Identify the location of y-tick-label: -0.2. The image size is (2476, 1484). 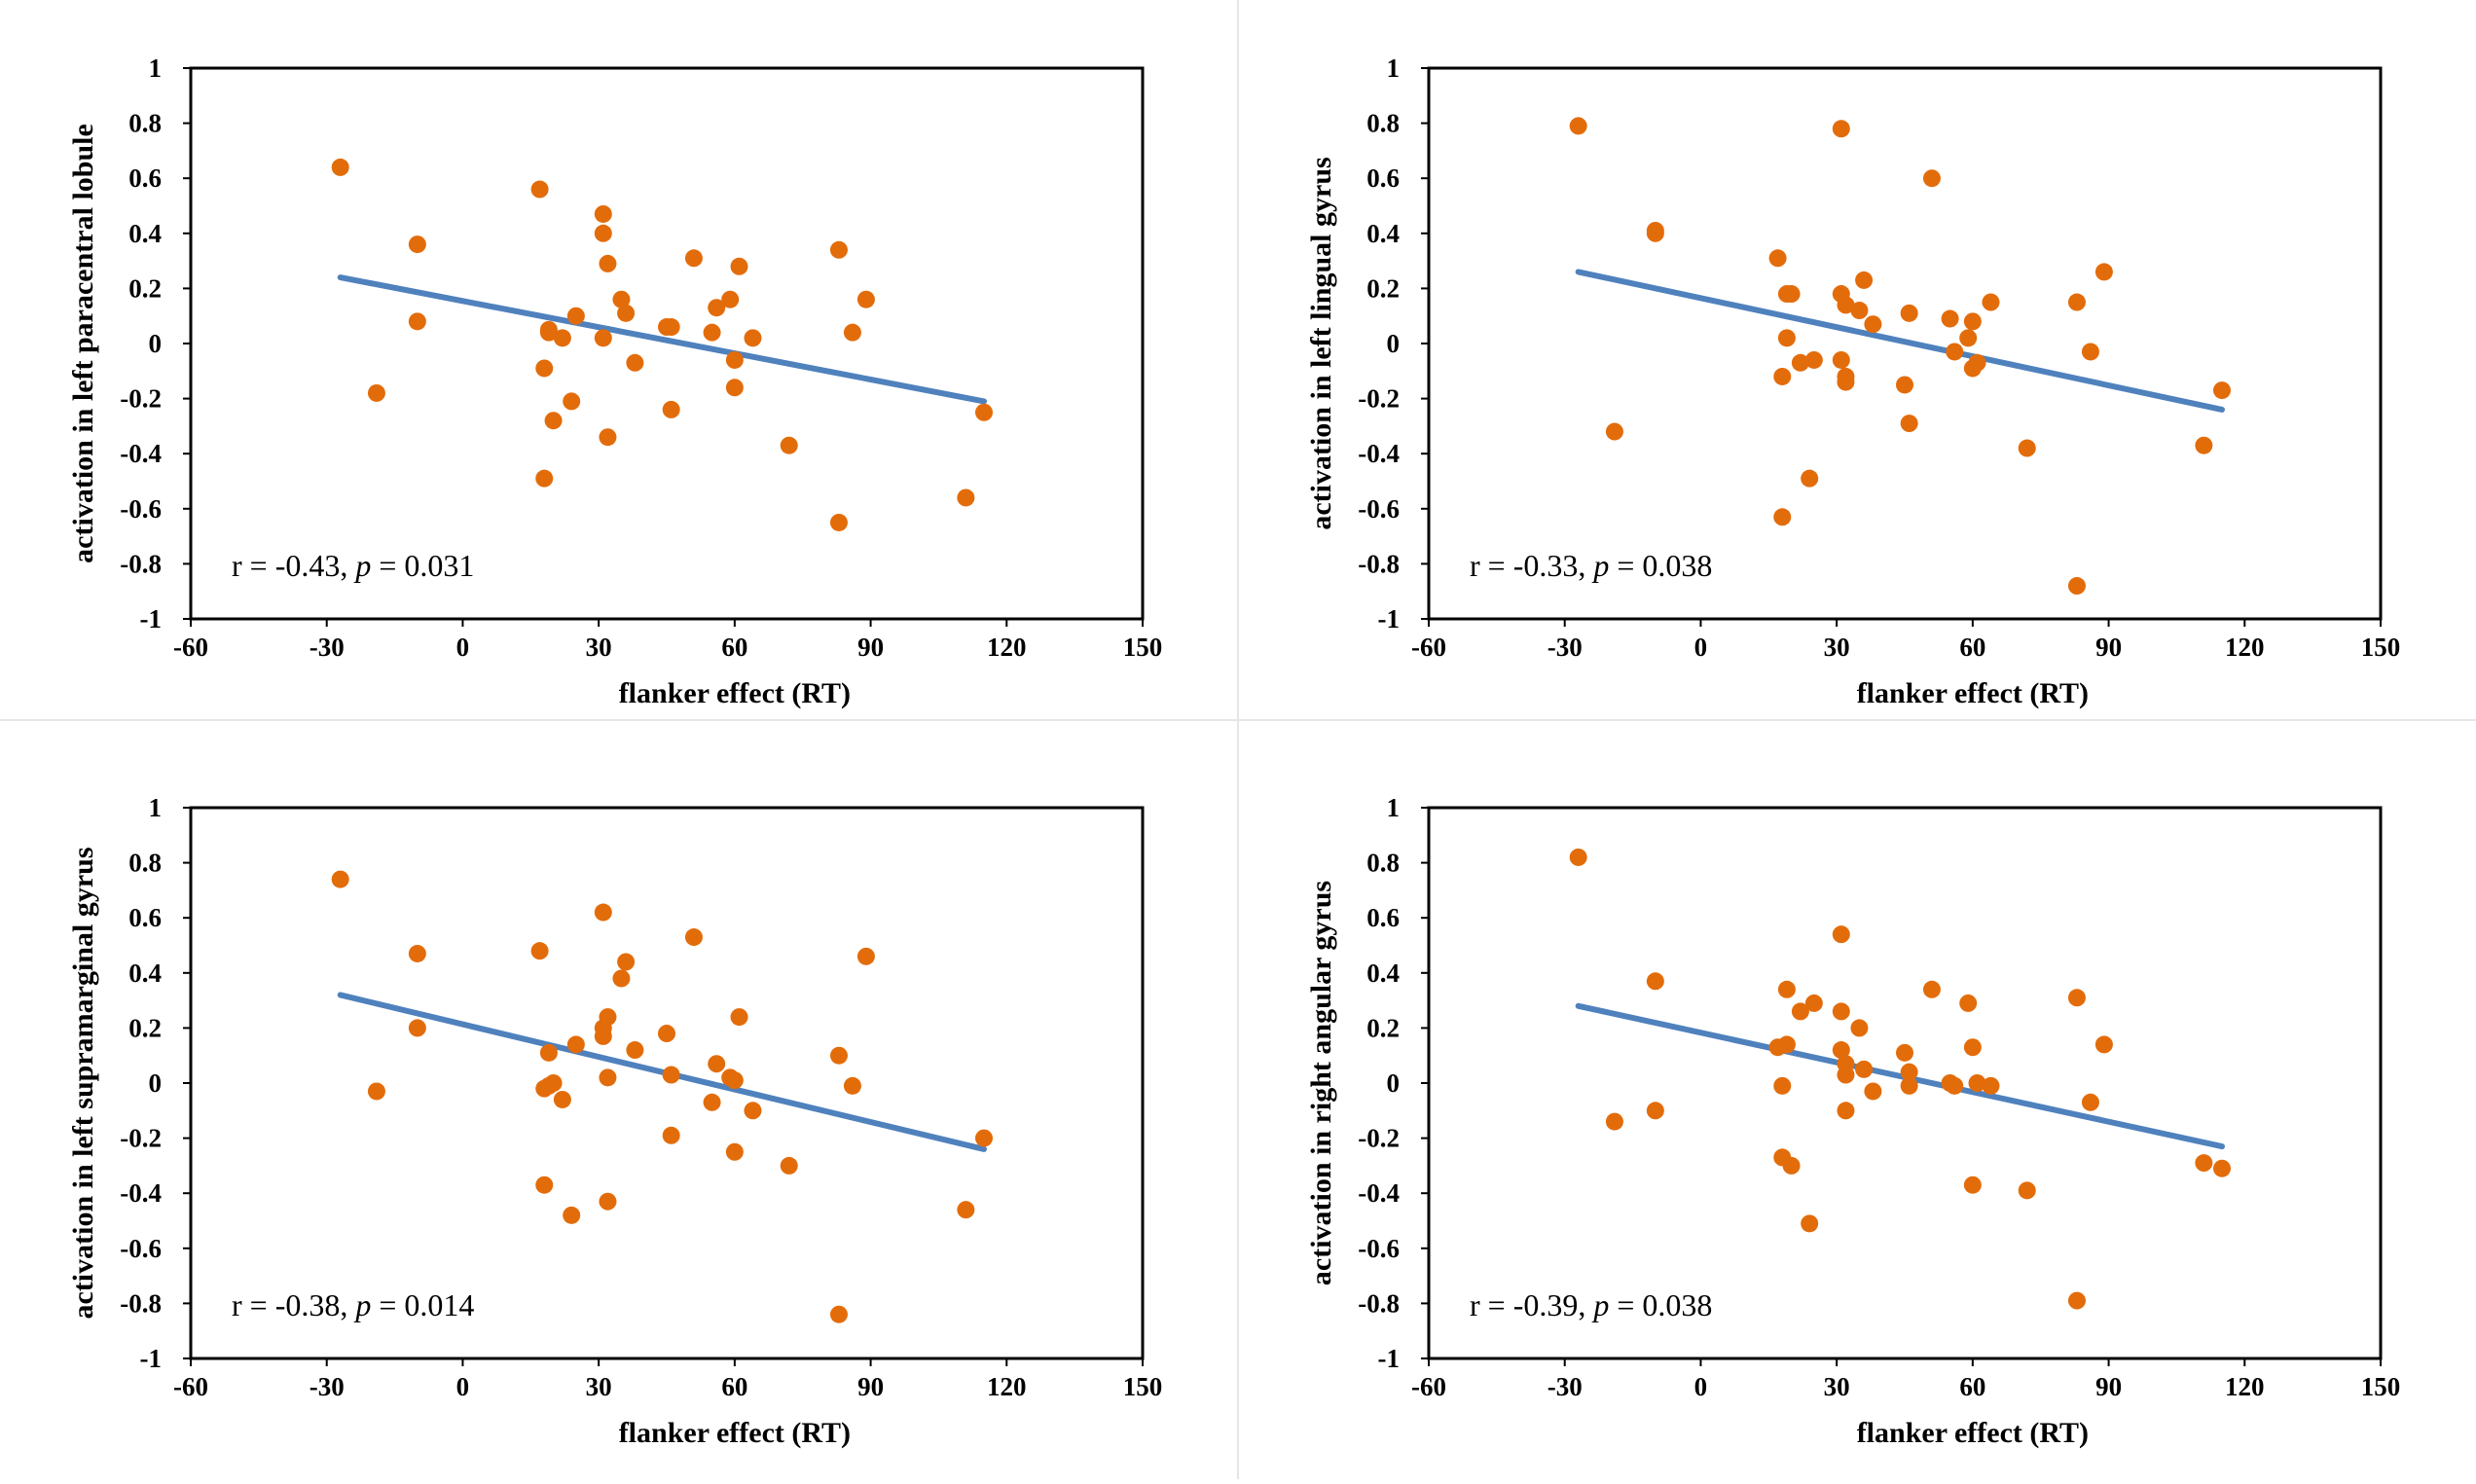
(141, 399).